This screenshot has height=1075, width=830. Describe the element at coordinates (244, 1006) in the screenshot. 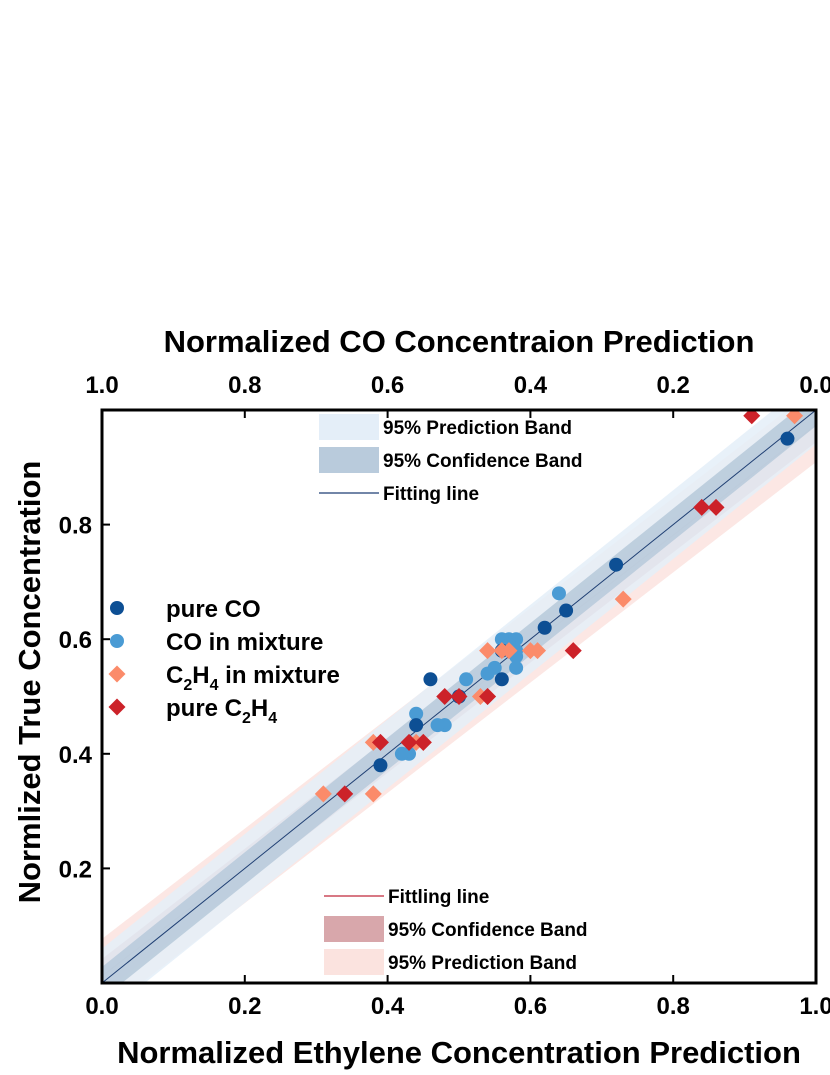

I see `bottom-x-tick-label: 0.2` at that location.